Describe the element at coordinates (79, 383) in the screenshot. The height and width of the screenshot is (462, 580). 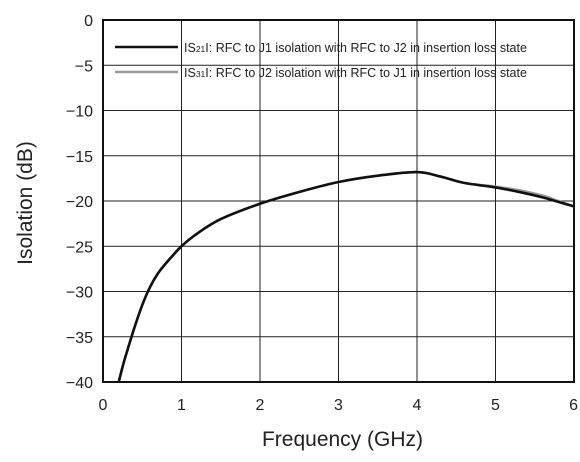
I see `y-tick-label: −40` at that location.